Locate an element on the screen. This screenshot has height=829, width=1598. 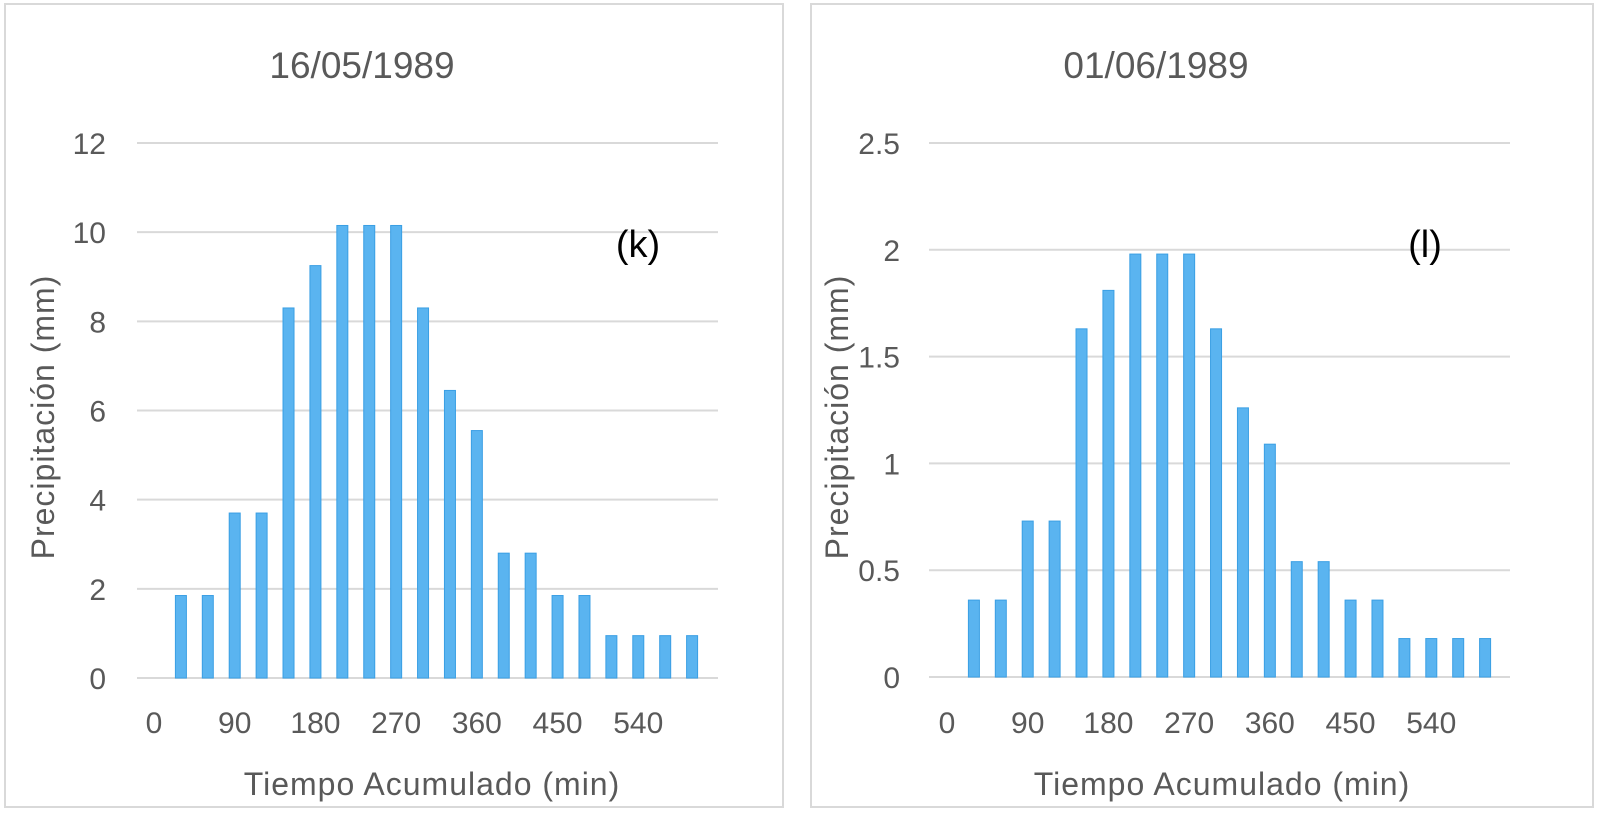
chart-l-x-tick-label: 540 is located at coordinates (1431, 723).